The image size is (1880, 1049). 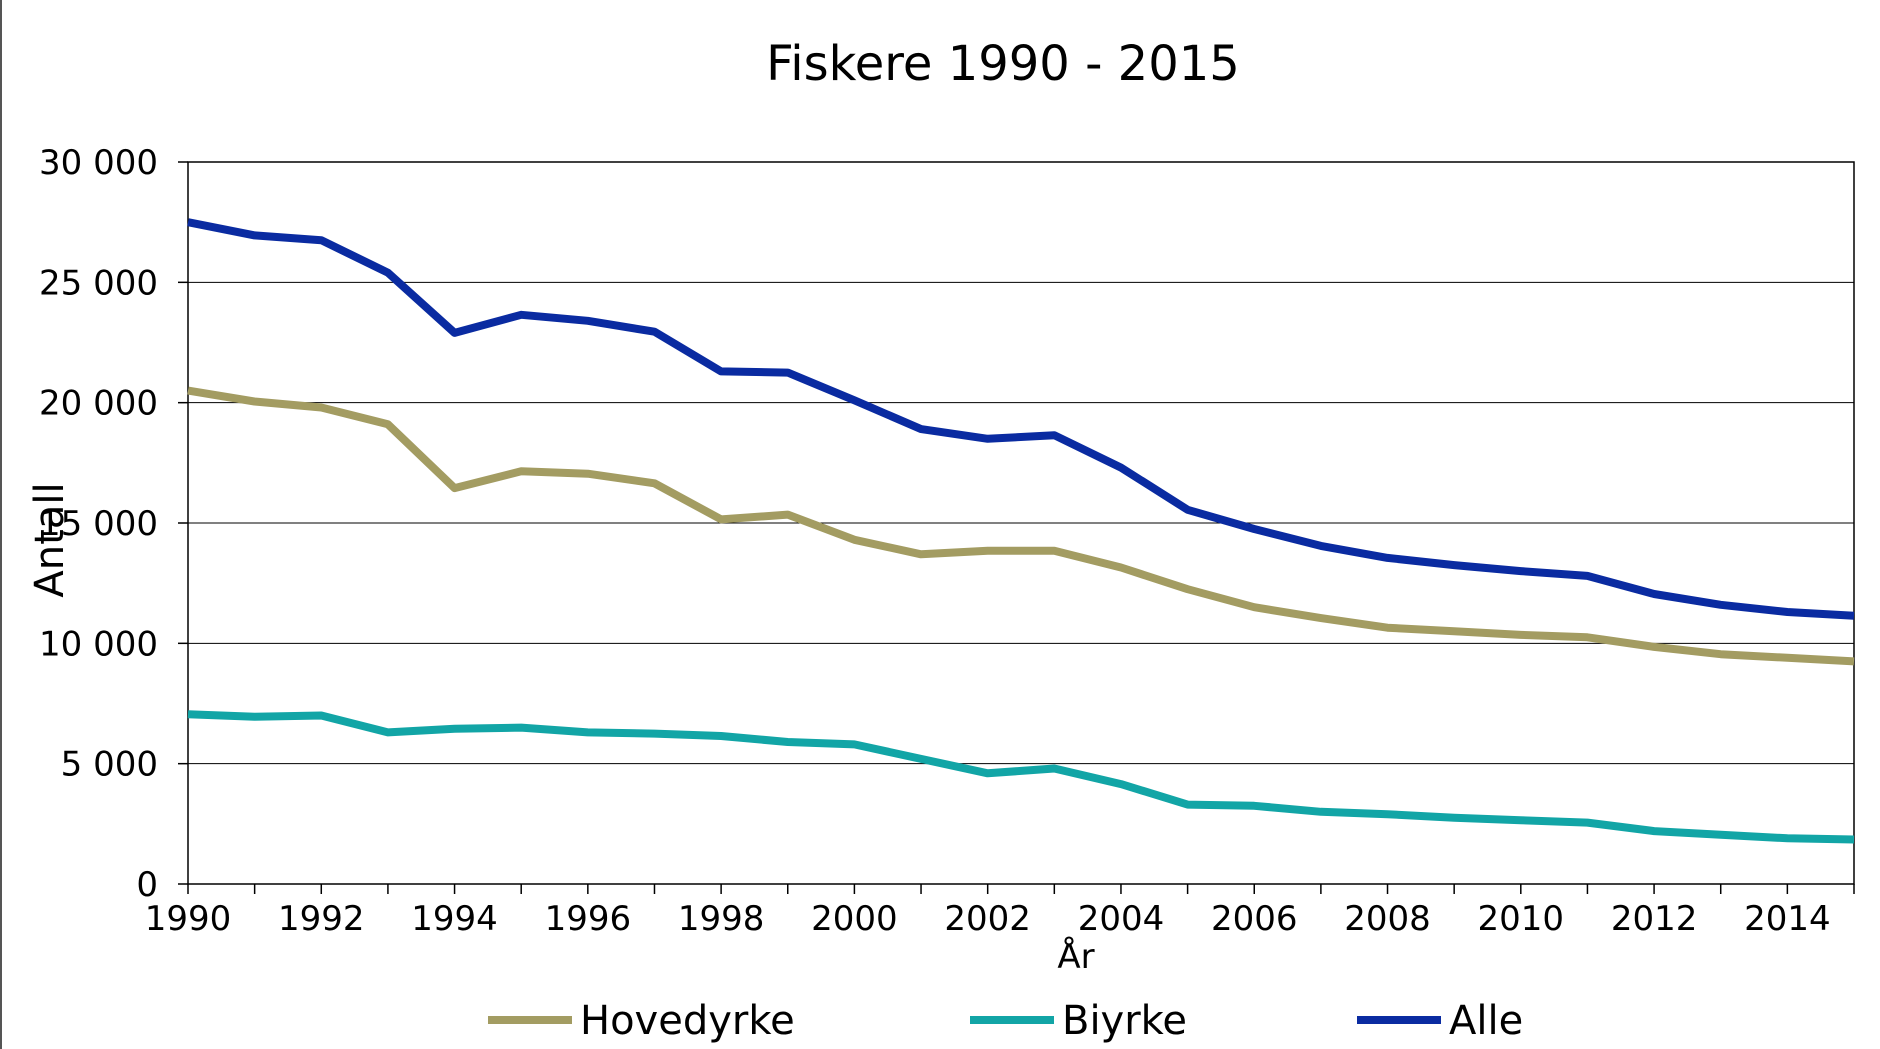 What do you see at coordinates (721, 919) in the screenshot?
I see `x-tick-label: 1998` at bounding box center [721, 919].